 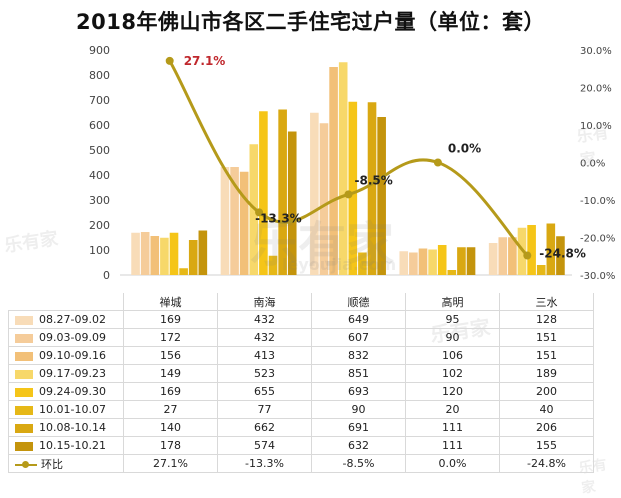 I want to click on left-axis: 0 100 200 300 400 500 600 700 800 900, so click(x=99, y=163).